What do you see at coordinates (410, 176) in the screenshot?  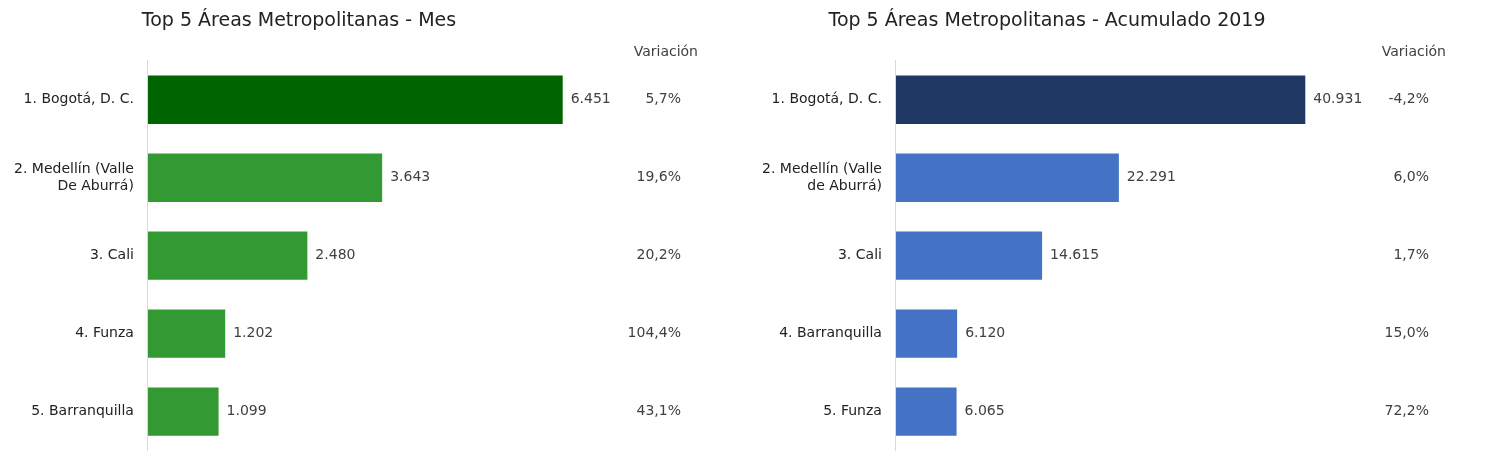 I see `data-label: 3.643` at bounding box center [410, 176].